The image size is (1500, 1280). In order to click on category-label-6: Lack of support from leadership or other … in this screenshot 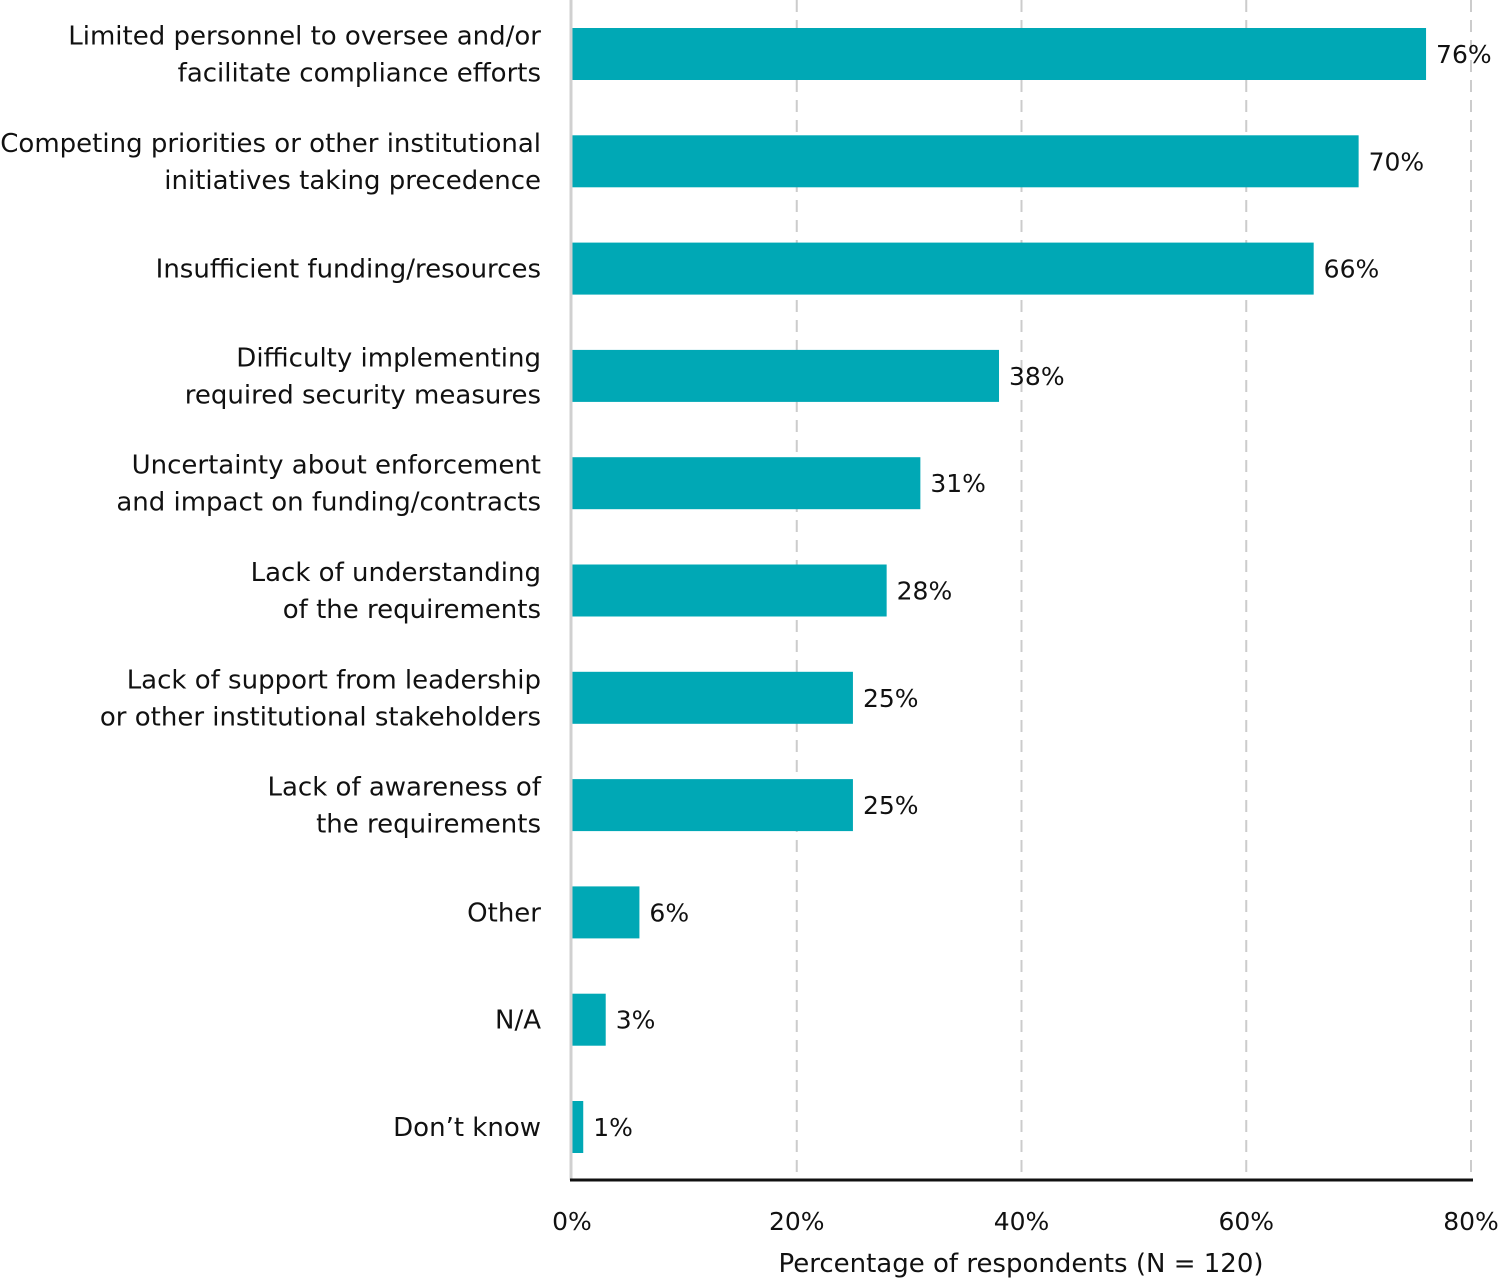, I will do `click(320, 698)`.